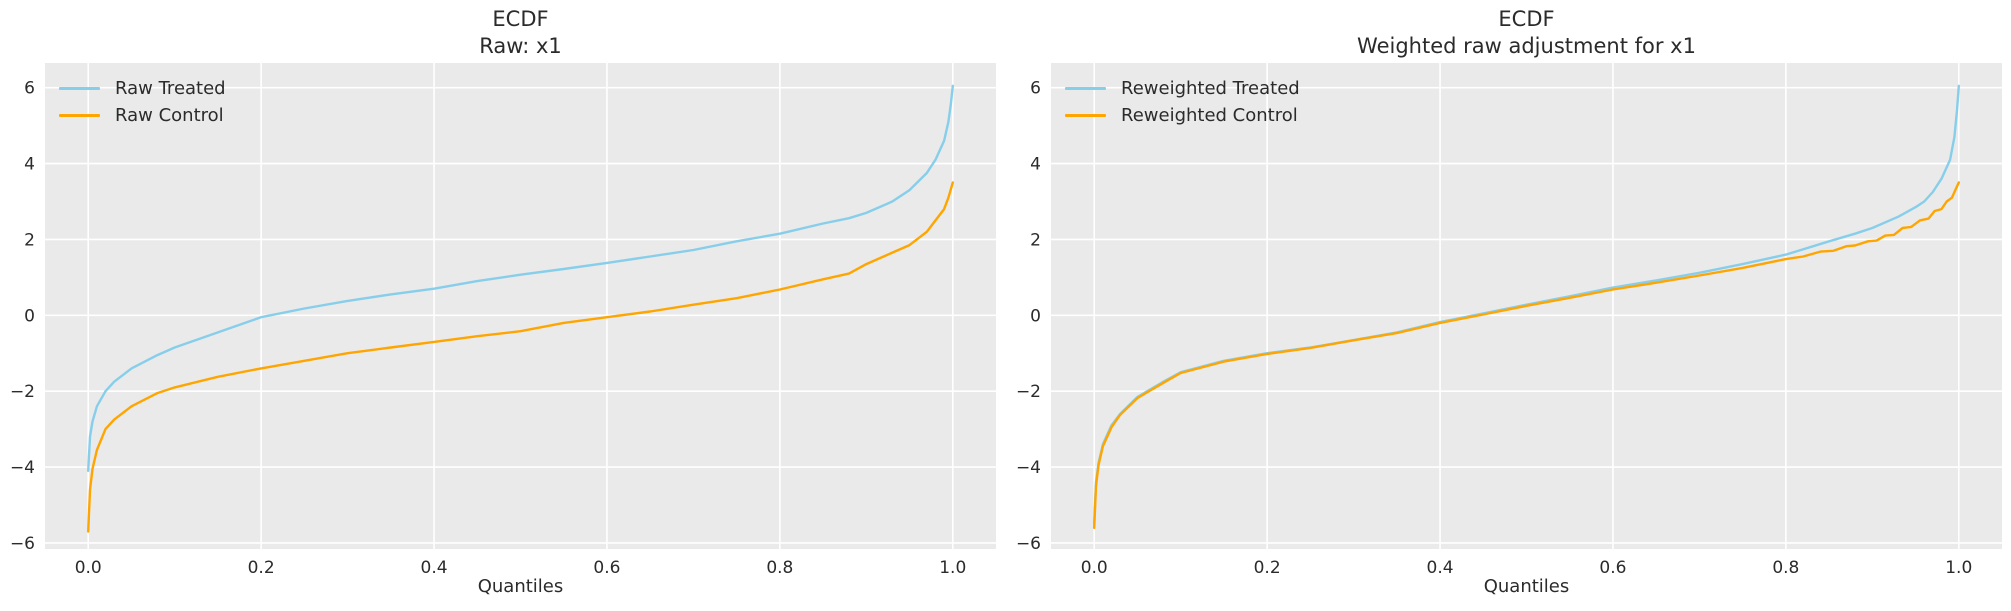 The image size is (2011, 611). I want to click on legend-label: Reweighted Control, so click(1209, 115).